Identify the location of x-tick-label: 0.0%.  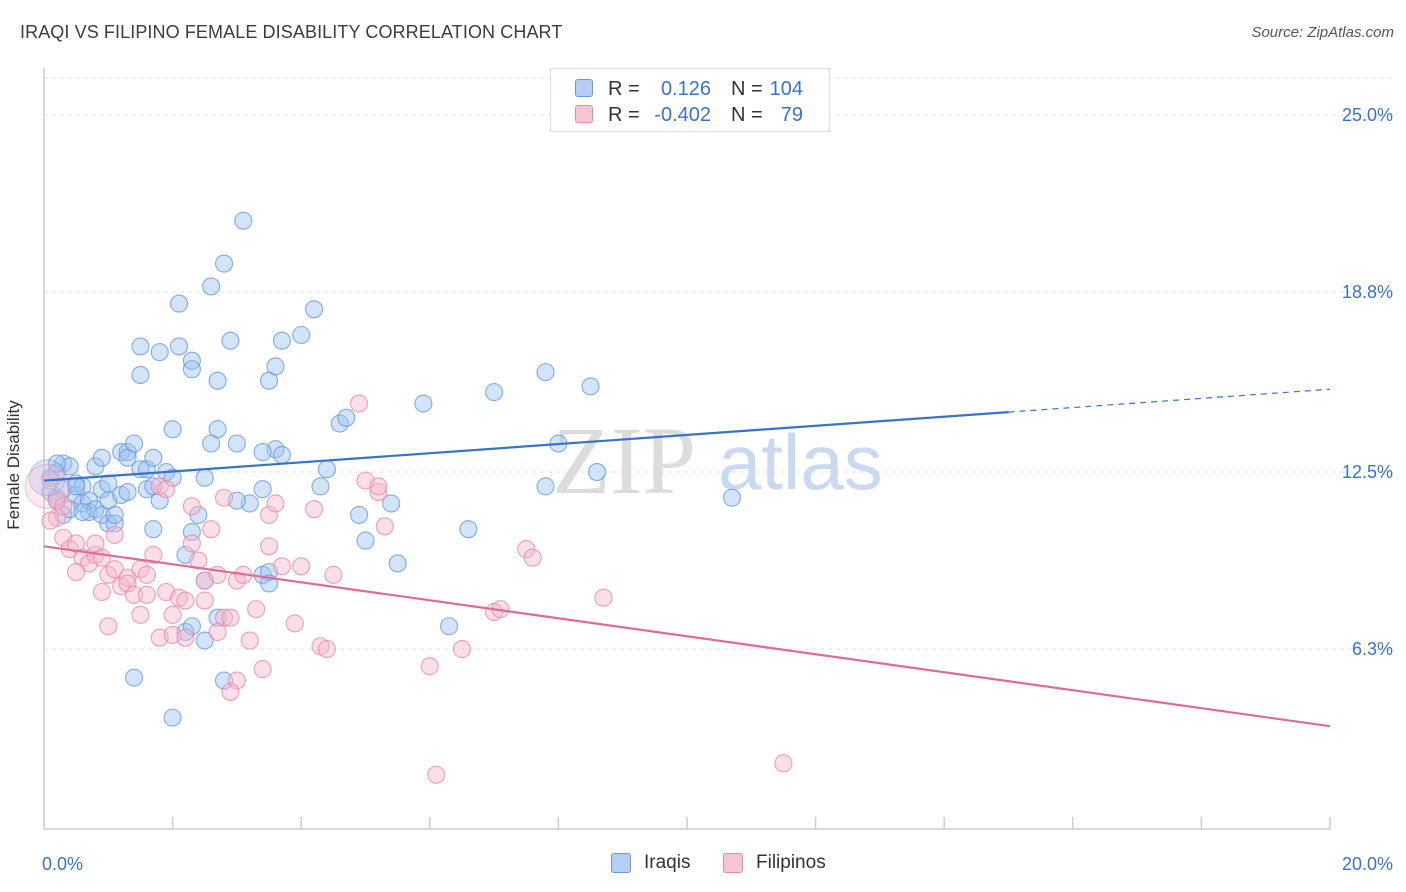
(62, 864).